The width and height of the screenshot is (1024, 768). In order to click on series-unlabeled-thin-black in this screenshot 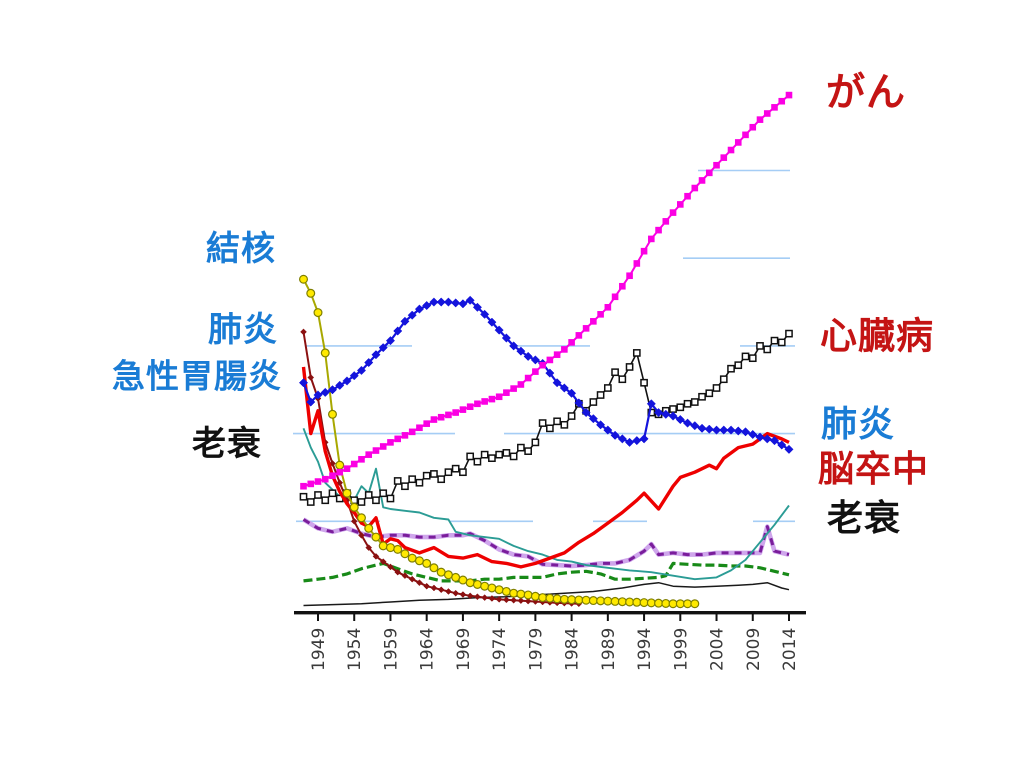, I will do `click(546, 594)`.